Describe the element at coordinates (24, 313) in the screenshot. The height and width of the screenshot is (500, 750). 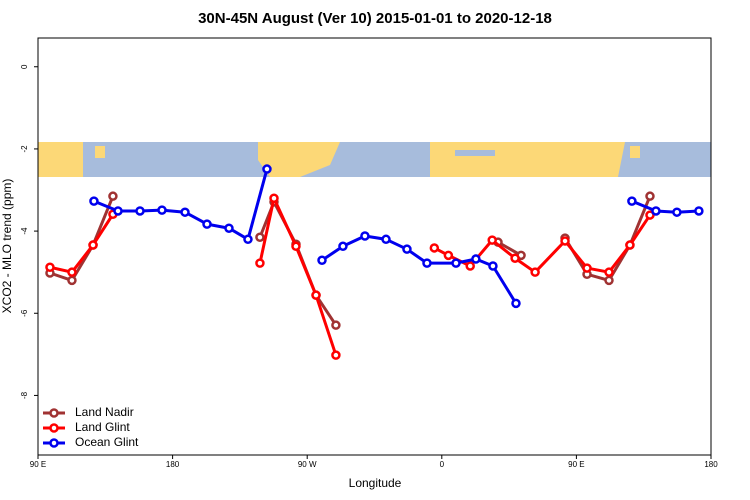
I see `y-tick-label: -6` at that location.